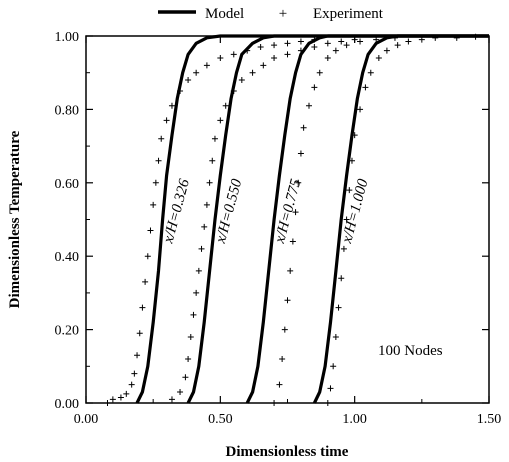 The height and width of the screenshot is (462, 509). What do you see at coordinates (265, 211) in the screenshot?
I see `curve-labels: x/H=0.326 x/H=0.550 x/H=0.775 x/H=1.000` at bounding box center [265, 211].